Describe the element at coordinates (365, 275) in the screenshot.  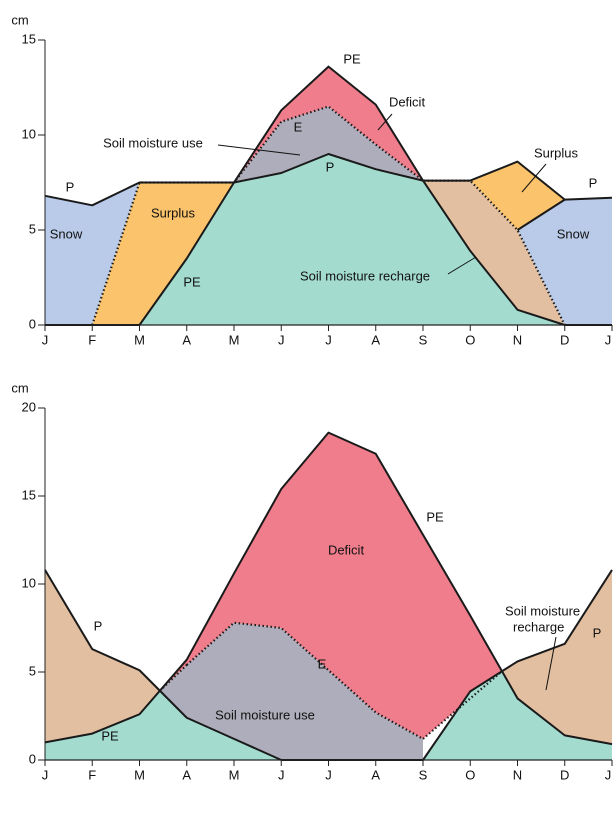
I see `region-label: Soil moisture recharge` at that location.